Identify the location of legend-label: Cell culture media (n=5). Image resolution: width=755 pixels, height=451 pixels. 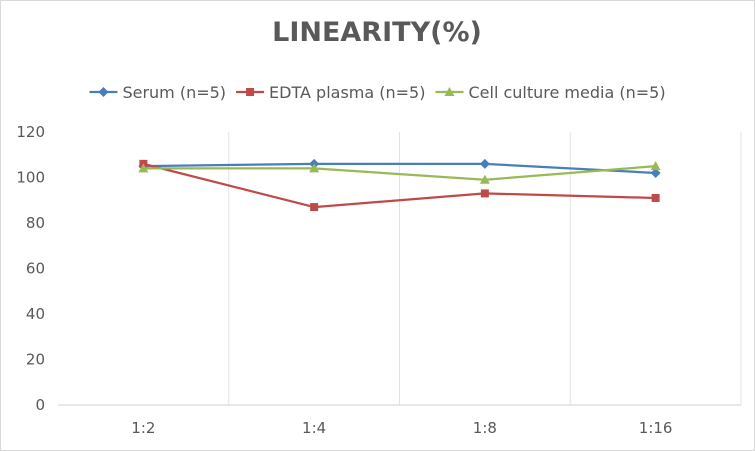
(566, 92).